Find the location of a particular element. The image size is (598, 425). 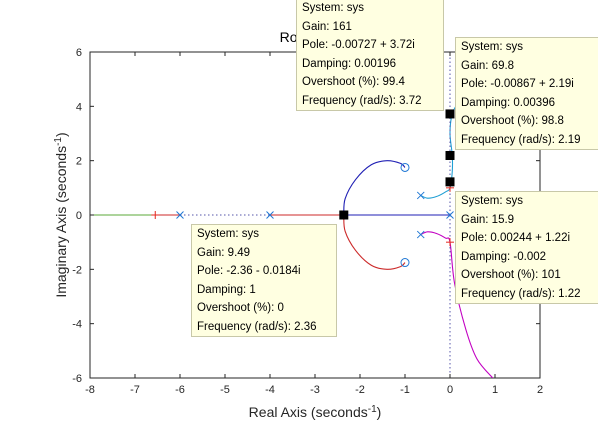

datatip-line: Damping: 1 is located at coordinates (226, 289).